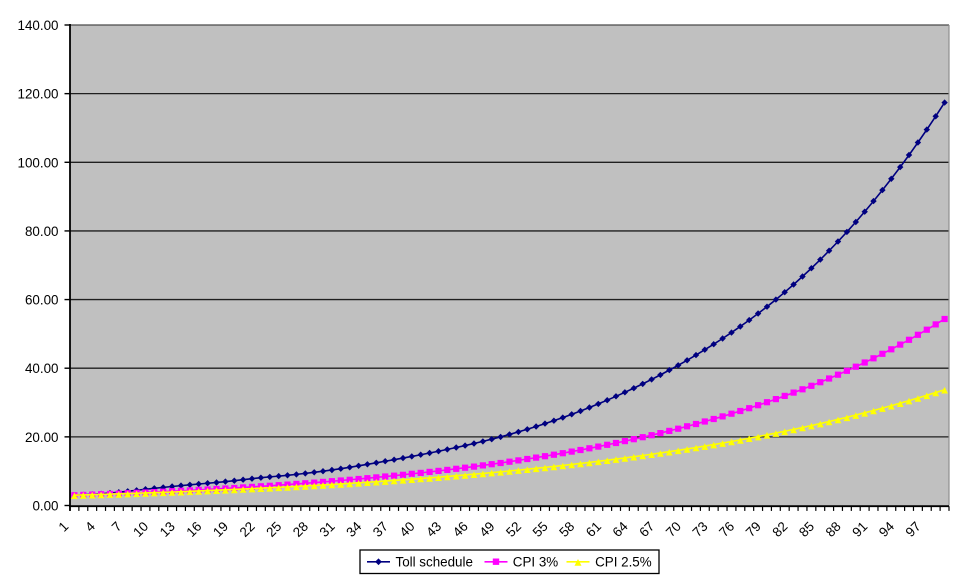  Describe the element at coordinates (45, 506) in the screenshot. I see `svg-text: 0.00` at that location.